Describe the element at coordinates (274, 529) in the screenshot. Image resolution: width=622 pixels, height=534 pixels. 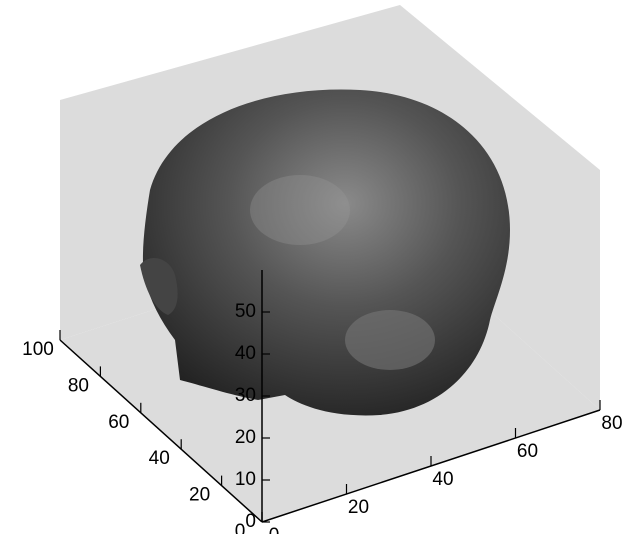
I see `x-tick-label: 0` at that location.